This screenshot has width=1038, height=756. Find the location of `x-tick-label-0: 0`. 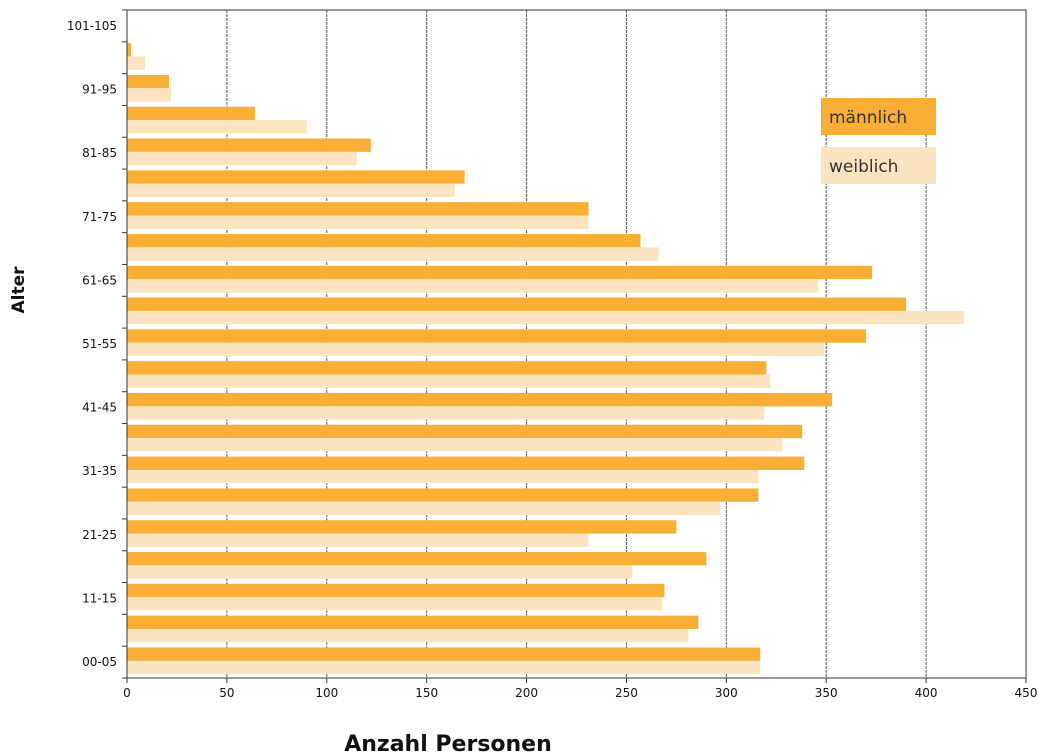

x-tick-label-0: 0 is located at coordinates (127, 693).